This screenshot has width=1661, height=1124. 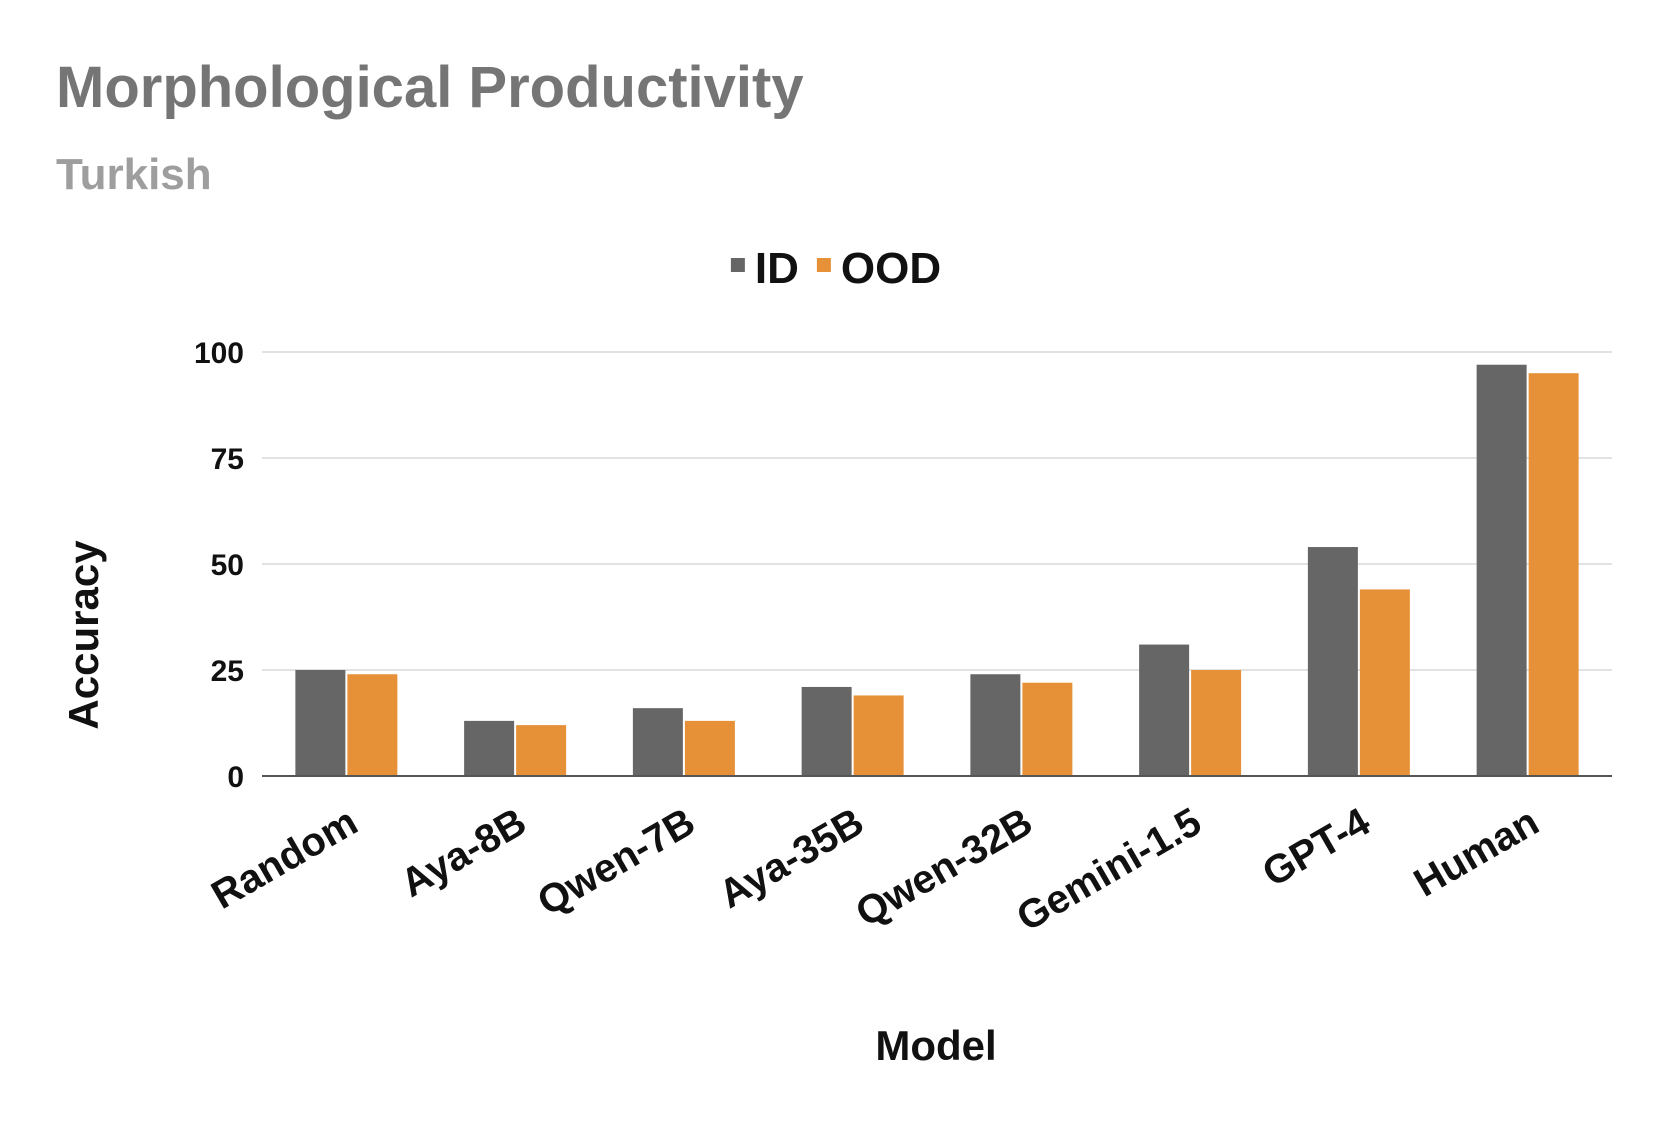 What do you see at coordinates (823, 265) in the screenshot?
I see `legend-swatch-ood` at bounding box center [823, 265].